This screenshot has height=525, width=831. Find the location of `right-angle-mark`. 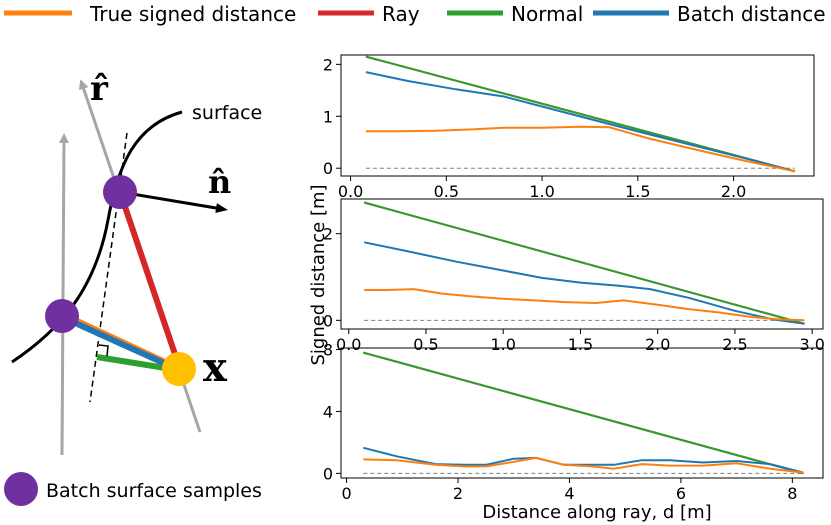

right-angle-mark is located at coordinates (103, 350).